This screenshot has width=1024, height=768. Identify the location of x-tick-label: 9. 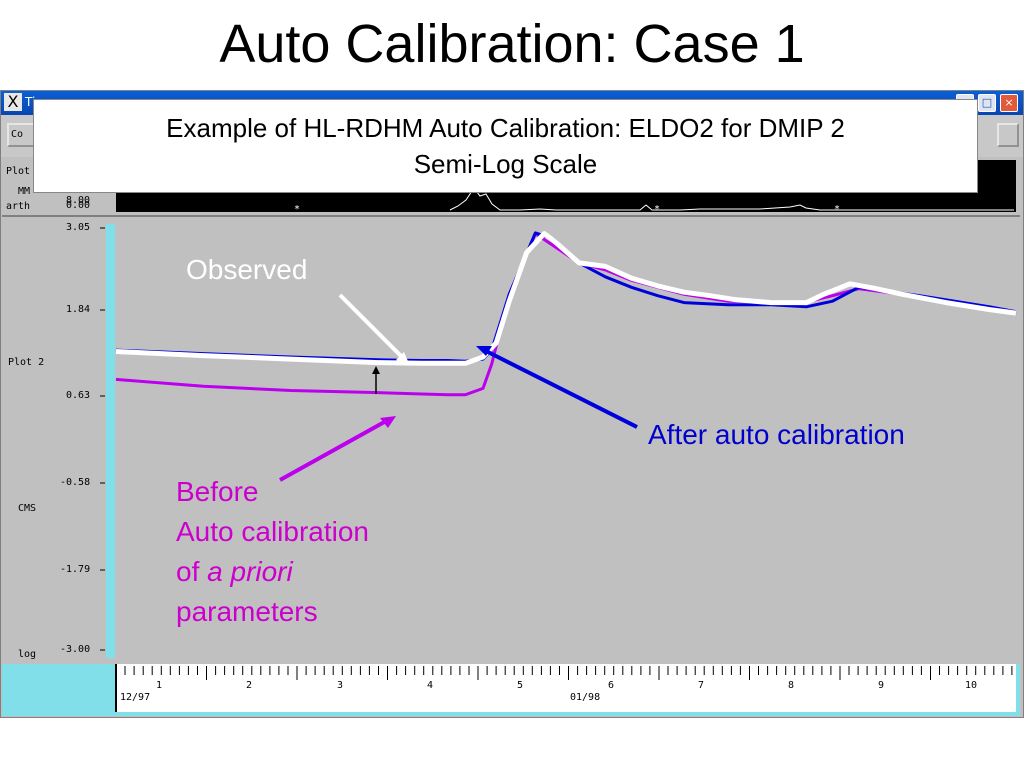
(881, 685).